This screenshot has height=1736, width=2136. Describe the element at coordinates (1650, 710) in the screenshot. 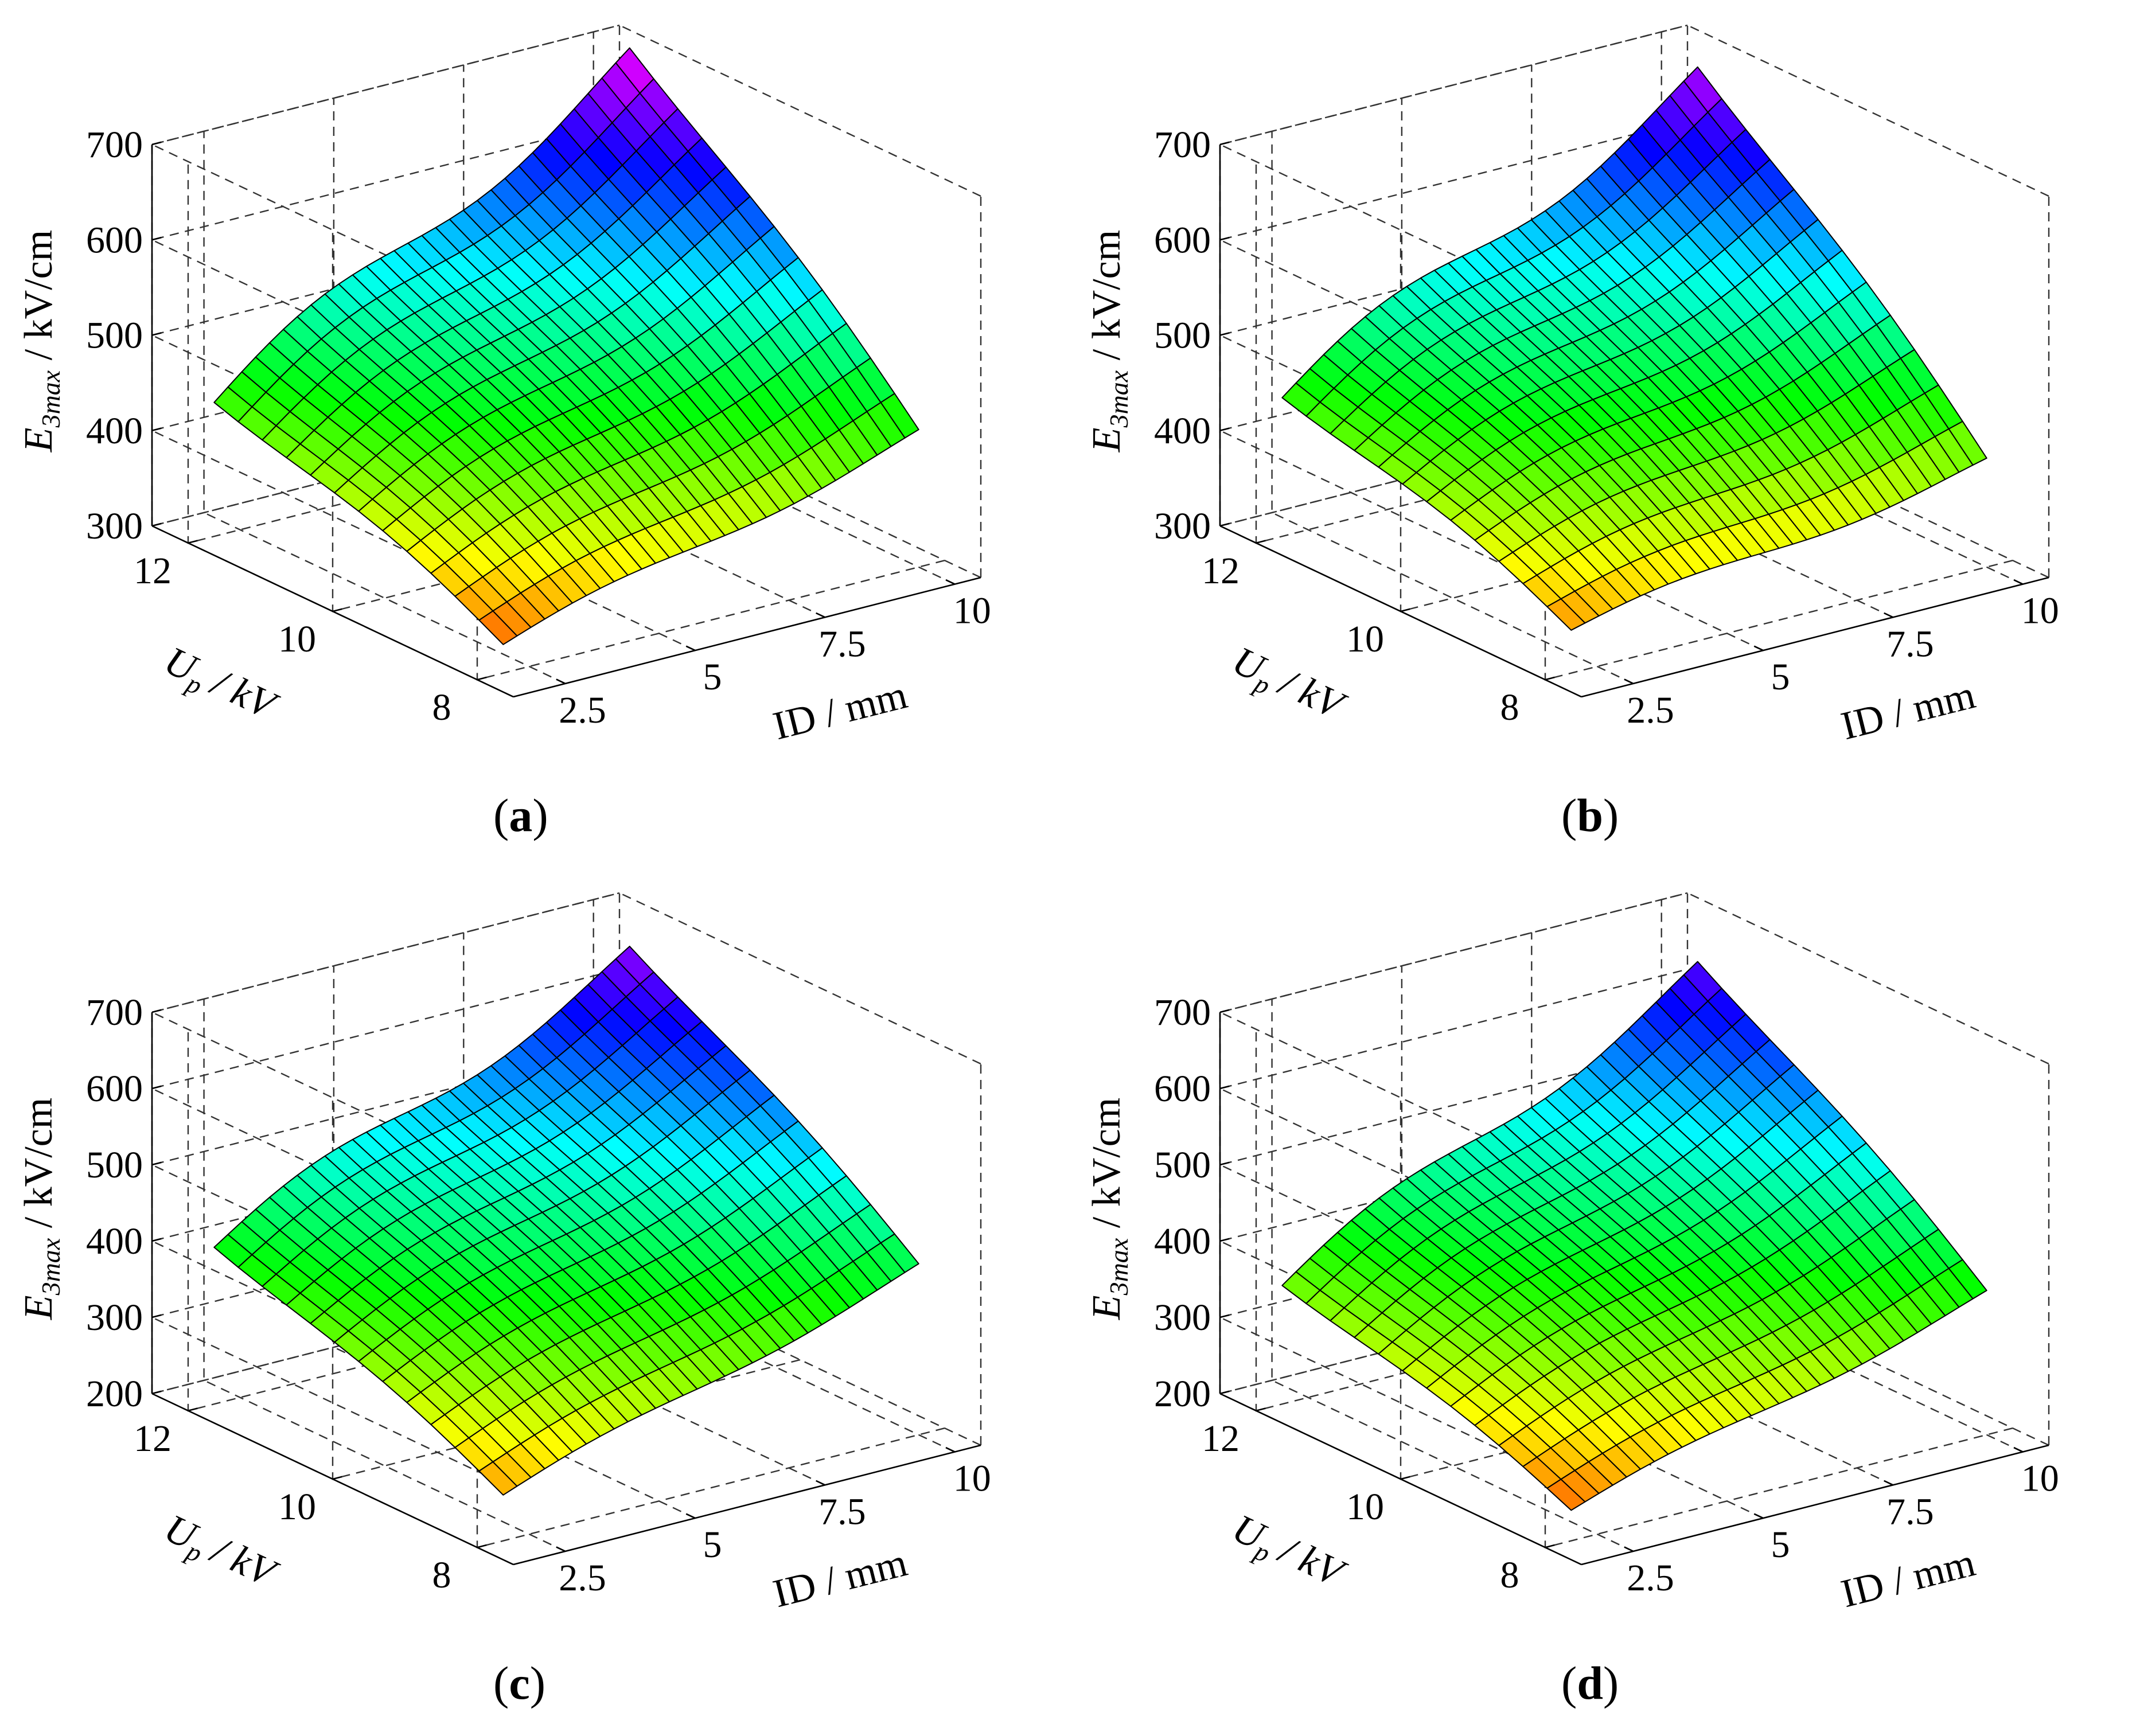

I see `x-tick-label: 2.5` at that location.